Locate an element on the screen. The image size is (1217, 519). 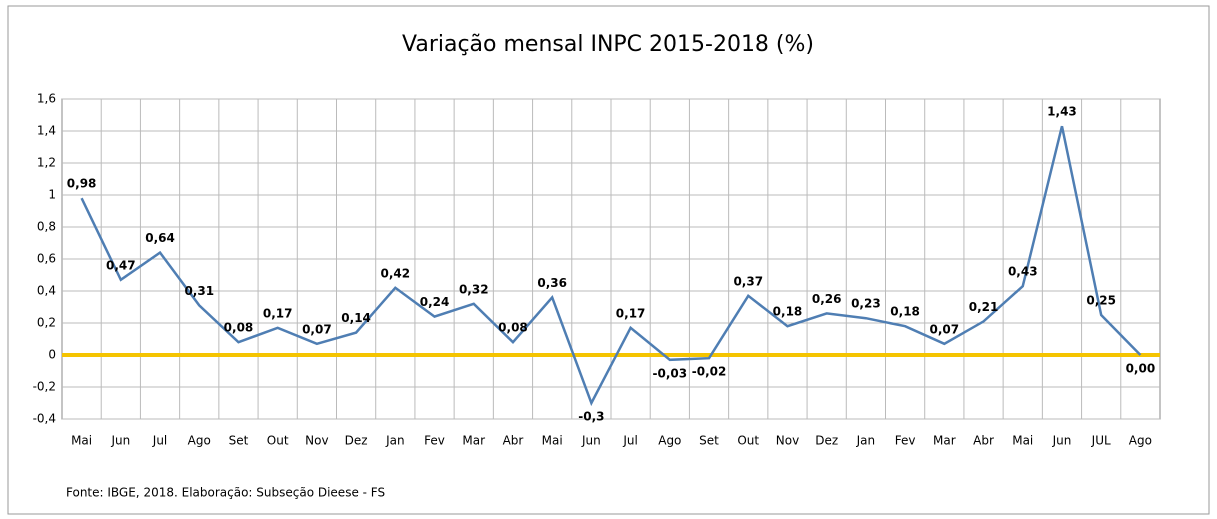
data-label: 0,14 is located at coordinates (356, 318).